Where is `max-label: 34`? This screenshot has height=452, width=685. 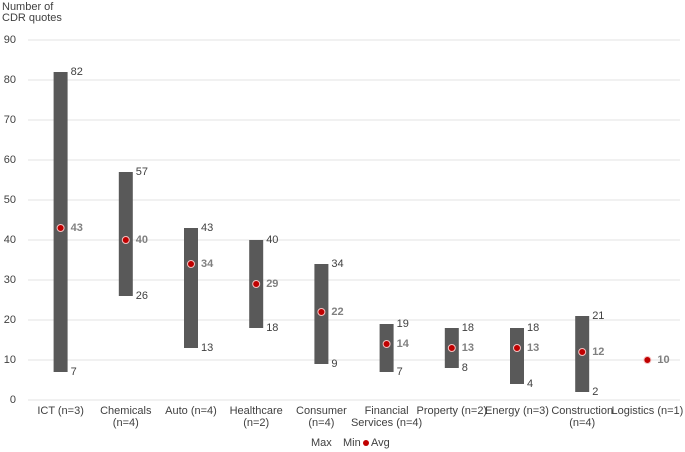 max-label: 34 is located at coordinates (337, 264).